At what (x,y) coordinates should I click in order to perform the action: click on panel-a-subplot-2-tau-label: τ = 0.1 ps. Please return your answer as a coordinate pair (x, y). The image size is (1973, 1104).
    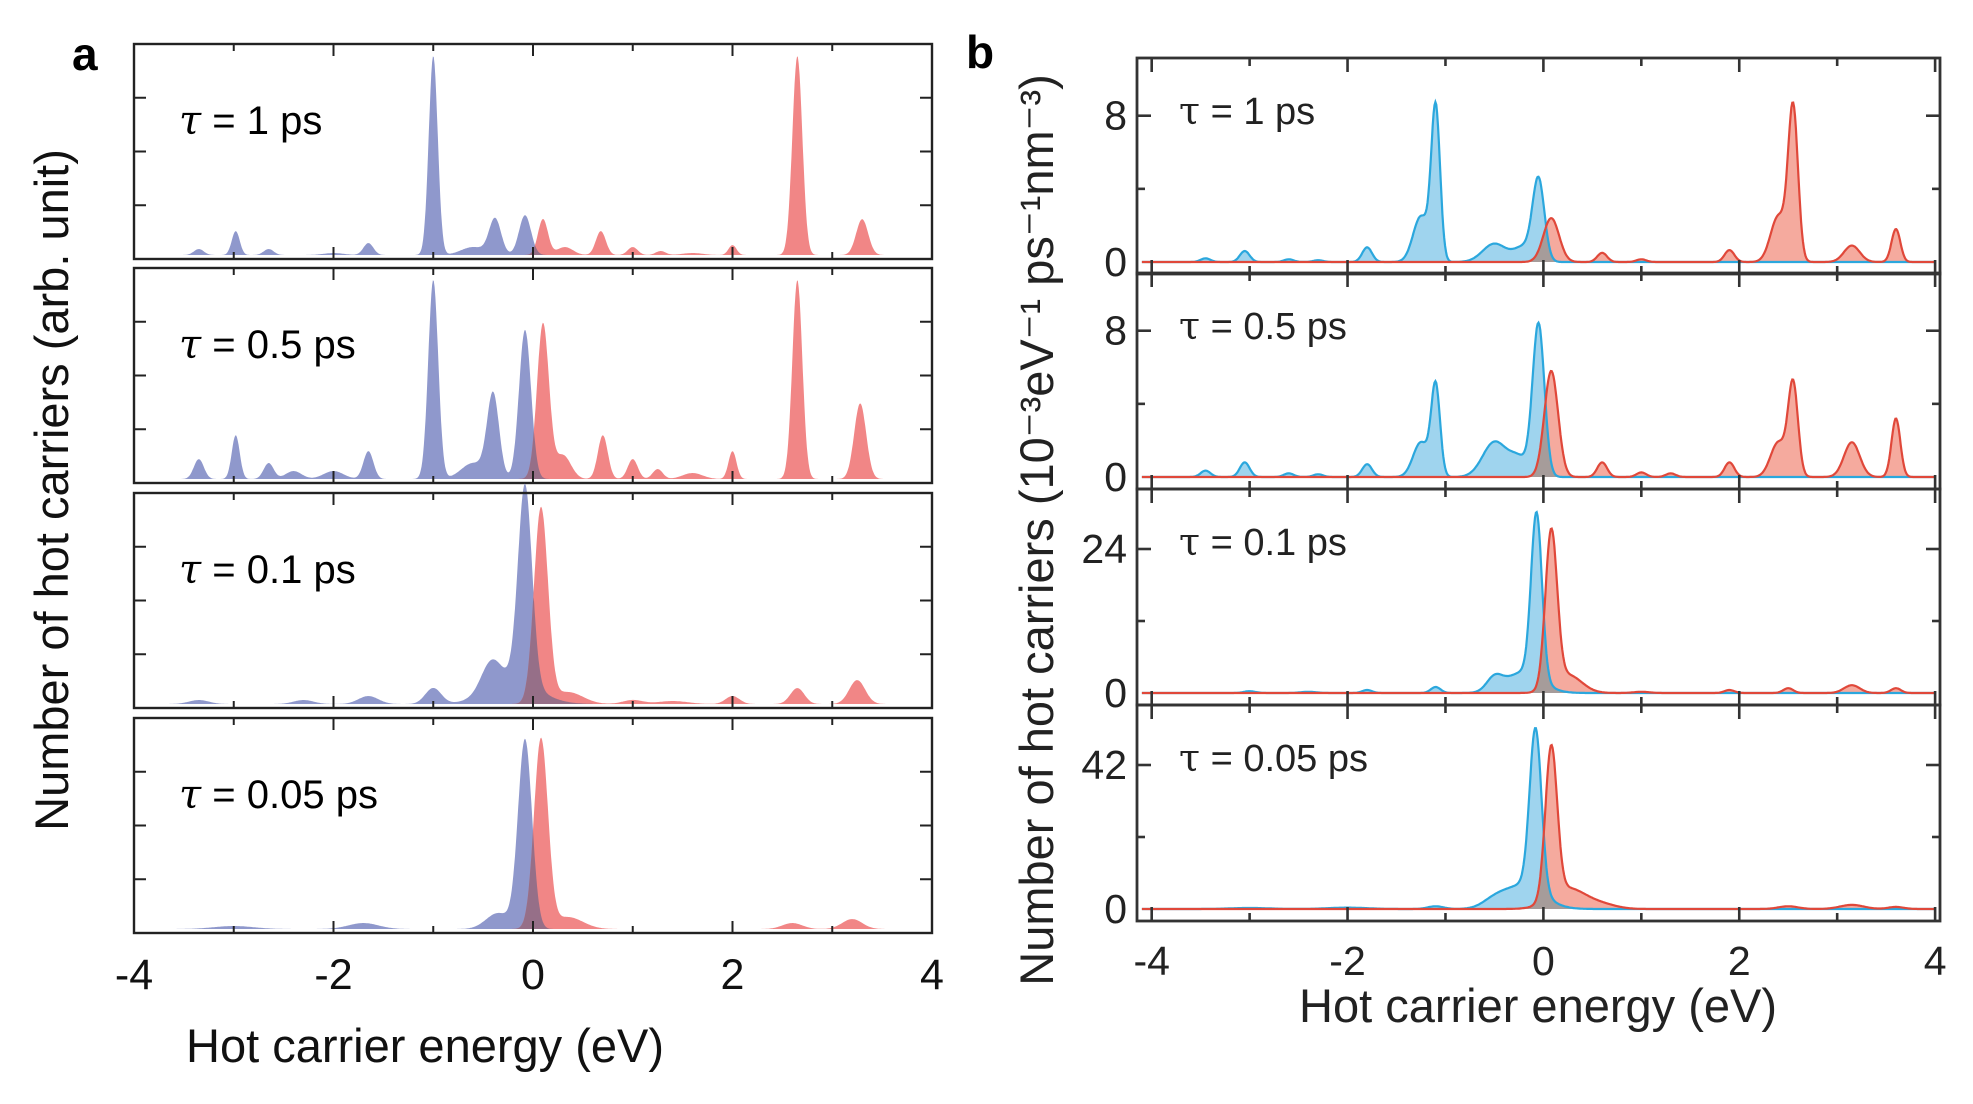
    Looking at the image, I should click on (267, 570).